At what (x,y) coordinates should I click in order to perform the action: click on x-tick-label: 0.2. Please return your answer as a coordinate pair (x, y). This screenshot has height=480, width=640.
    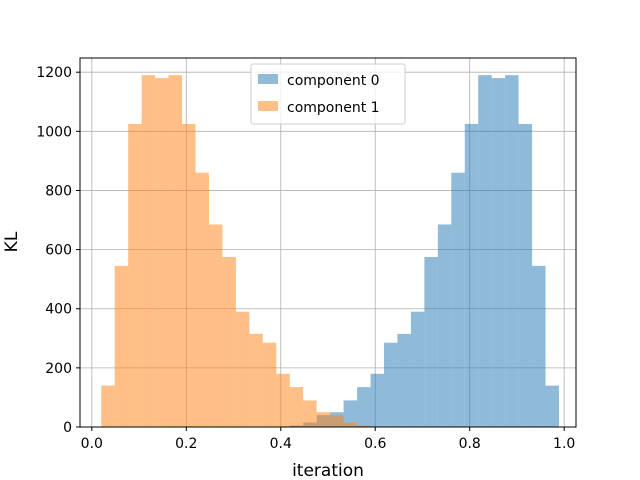
    Looking at the image, I should click on (186, 444).